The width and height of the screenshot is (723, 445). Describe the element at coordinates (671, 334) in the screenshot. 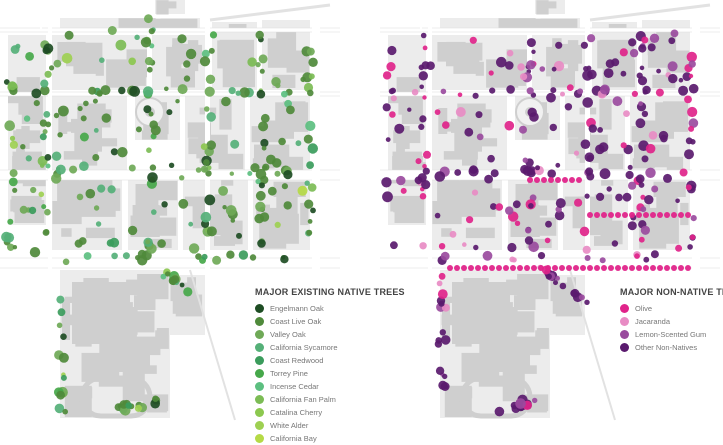

I see `legend-item: Lemon-Scented Gum` at that location.